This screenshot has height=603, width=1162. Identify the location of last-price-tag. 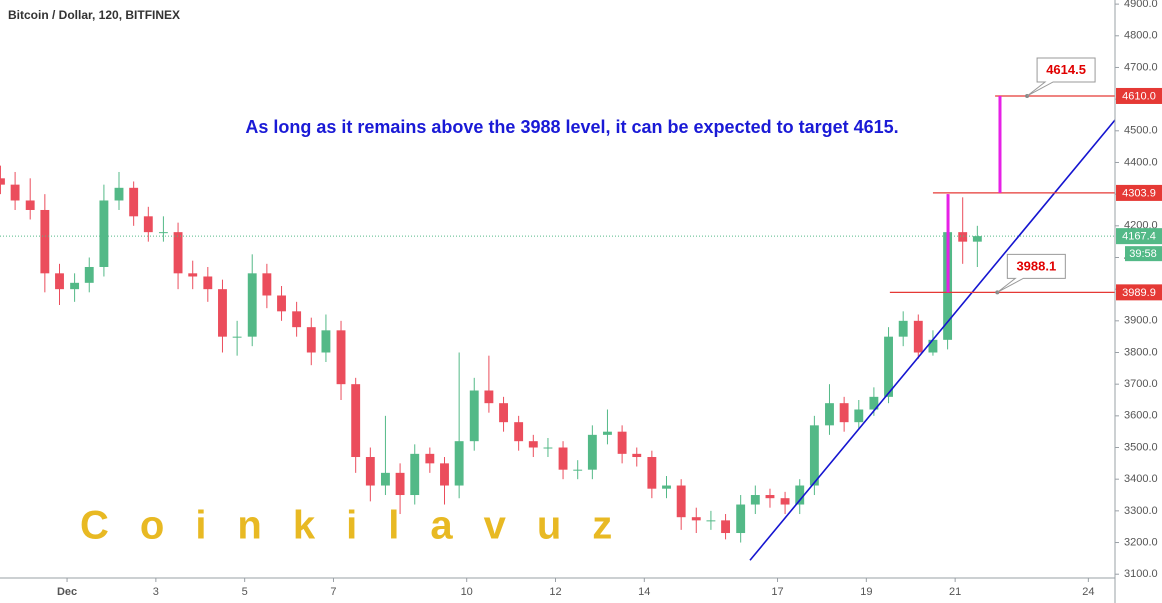
(1139, 236).